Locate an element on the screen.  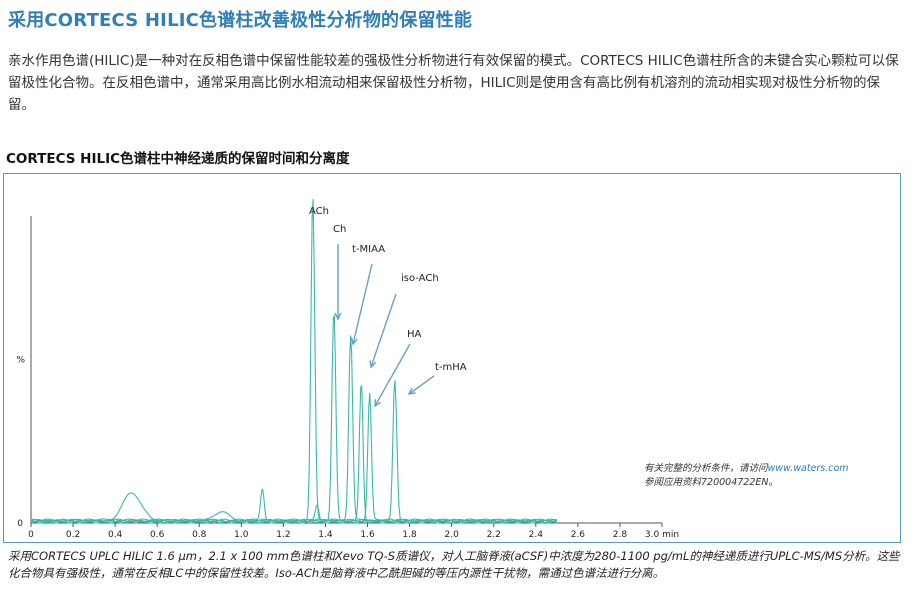
section-heading: CORTECS HILIC色谱柱中神经递质的保留时间和分离度 is located at coordinates (178, 159).